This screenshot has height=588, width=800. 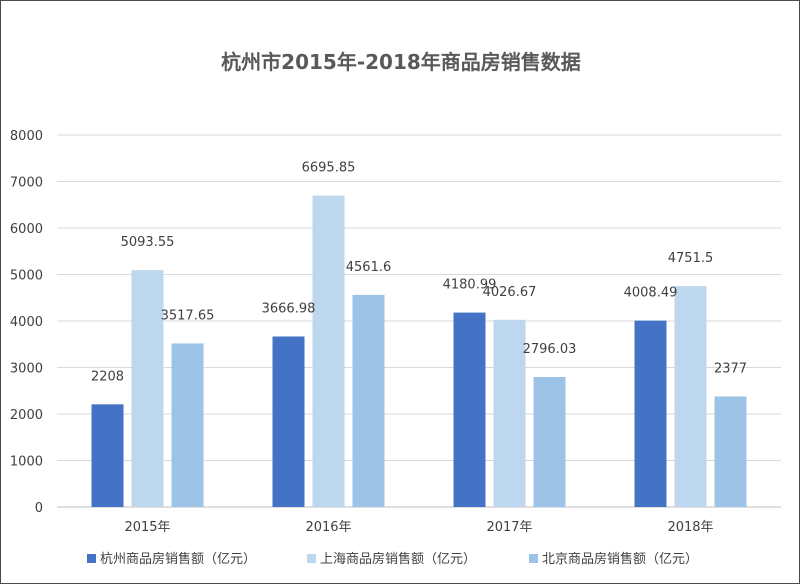 I want to click on legend-label: 上海商品房销售额（亿元）, so click(x=398, y=559).